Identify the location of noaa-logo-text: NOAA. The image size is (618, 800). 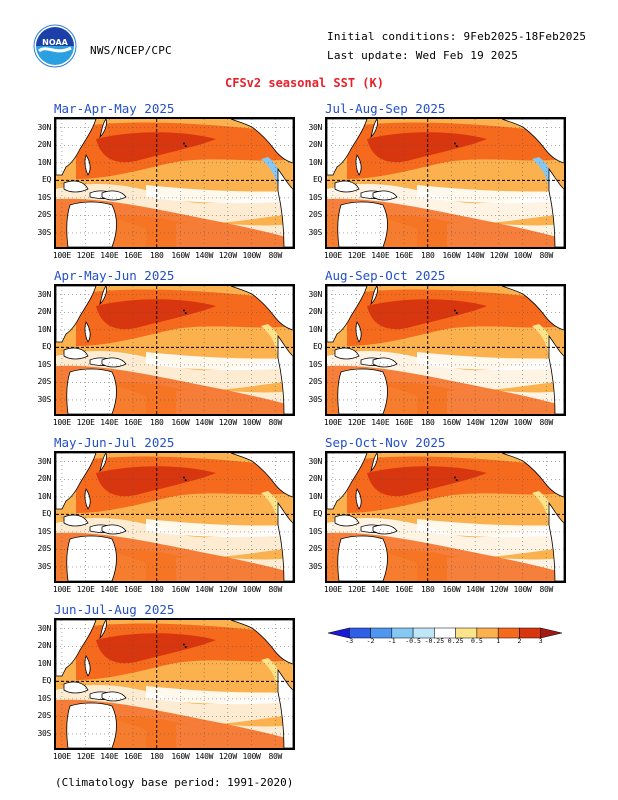
(55, 42).